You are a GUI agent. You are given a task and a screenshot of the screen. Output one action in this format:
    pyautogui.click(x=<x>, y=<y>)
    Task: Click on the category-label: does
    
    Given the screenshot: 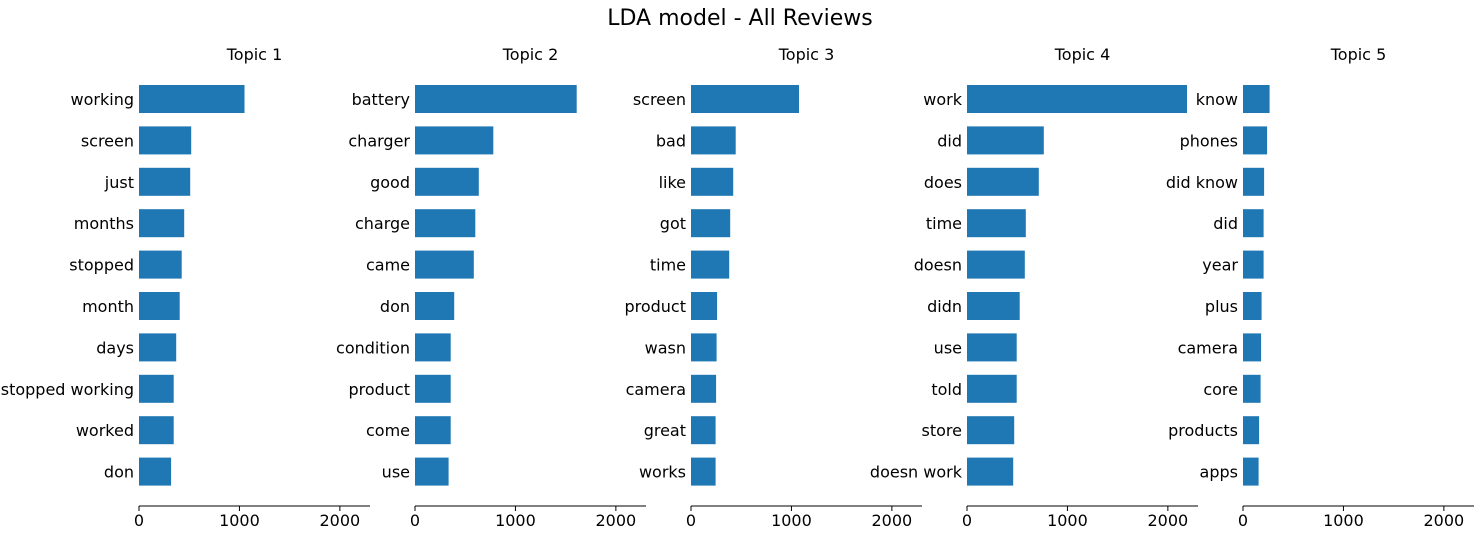 What is the action you would take?
    pyautogui.click(x=943, y=182)
    